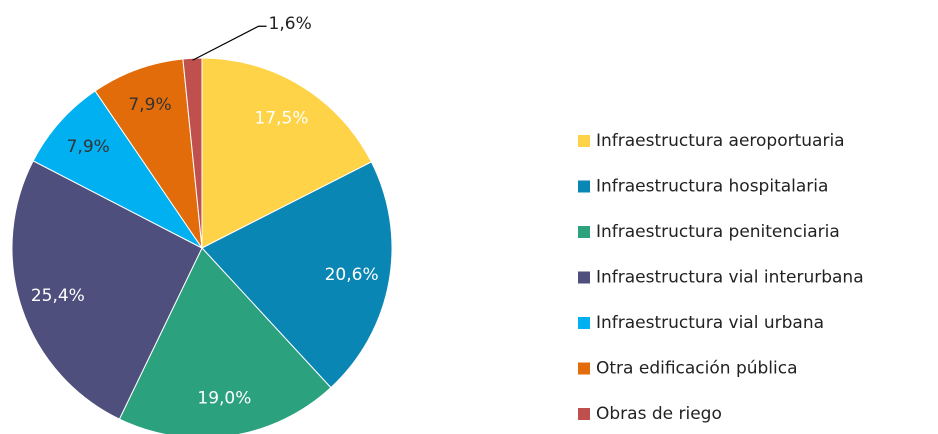 The image size is (938, 434). What do you see at coordinates (720, 141) in the screenshot?
I see `legend-label: Infraestructura aeroportuaria` at bounding box center [720, 141].